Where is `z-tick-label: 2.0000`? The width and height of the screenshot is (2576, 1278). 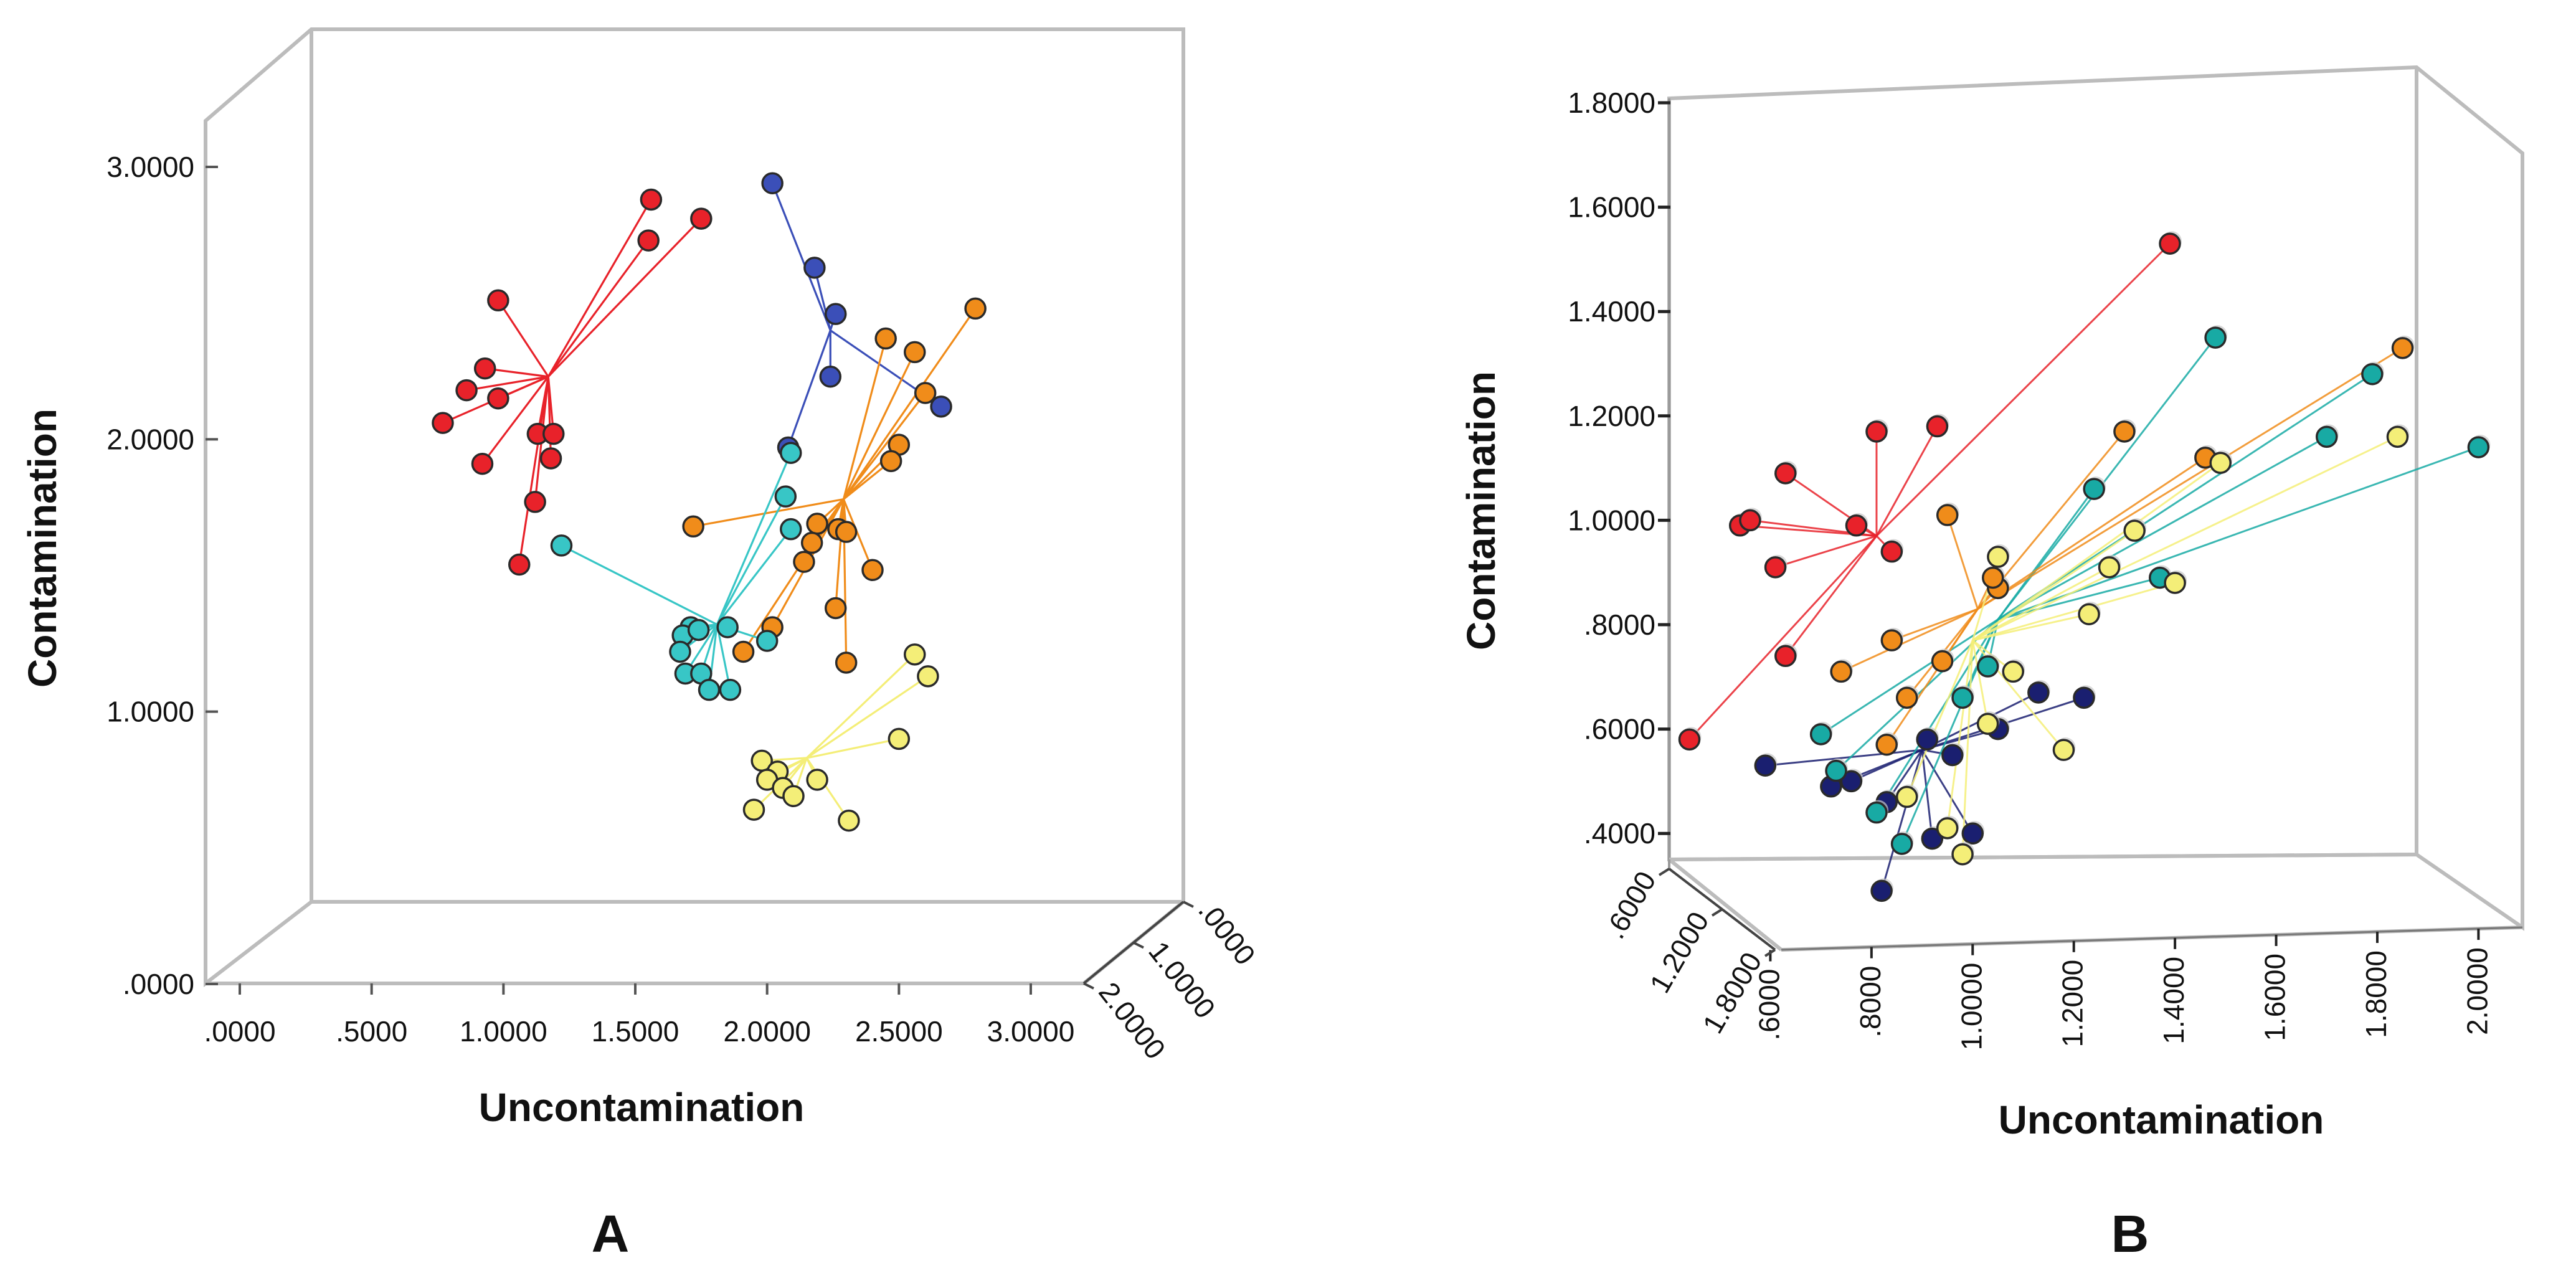 z-tick-label: 2.0000 is located at coordinates (1132, 1021).